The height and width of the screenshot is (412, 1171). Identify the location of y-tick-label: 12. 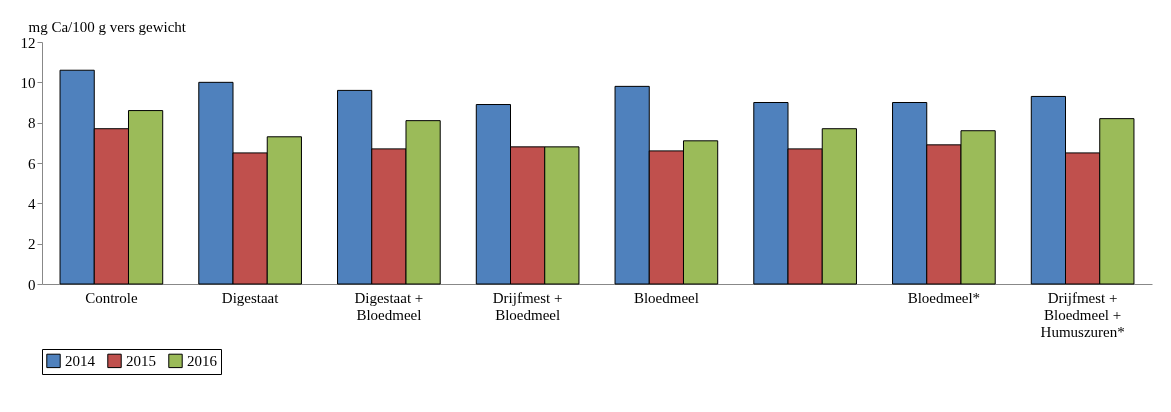
(28, 42).